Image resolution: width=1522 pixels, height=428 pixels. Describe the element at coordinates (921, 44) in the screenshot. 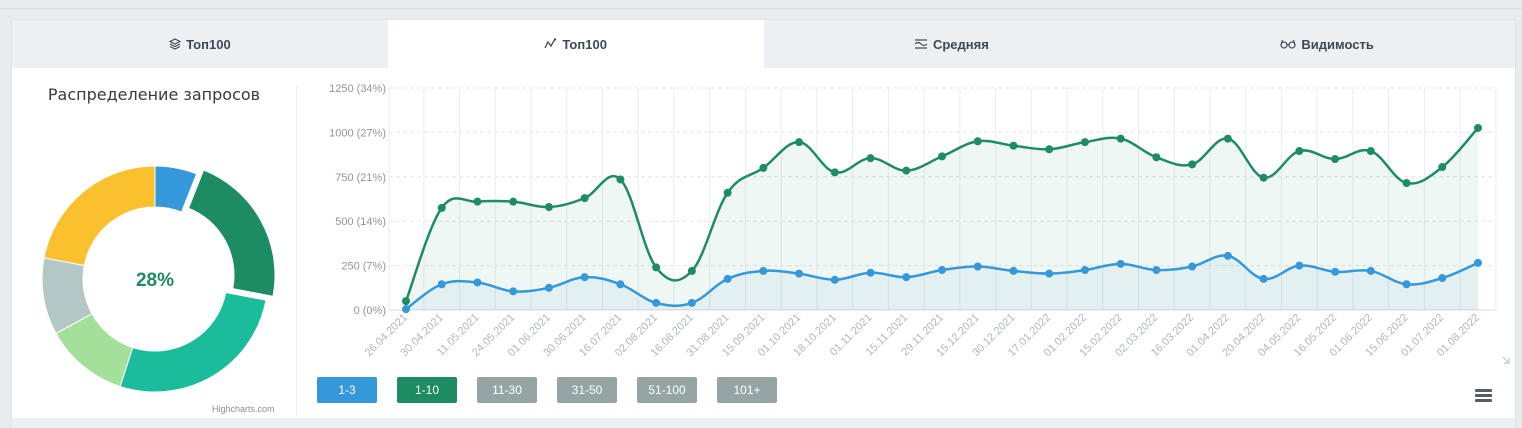

I see `average-icon` at that location.